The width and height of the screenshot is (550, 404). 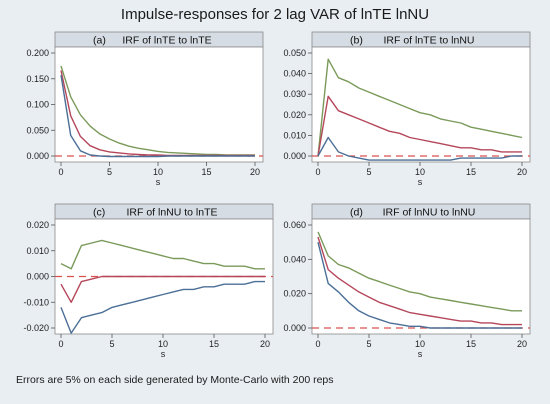 I want to click on y-tick-label: -0.020, so click(x=36, y=328).